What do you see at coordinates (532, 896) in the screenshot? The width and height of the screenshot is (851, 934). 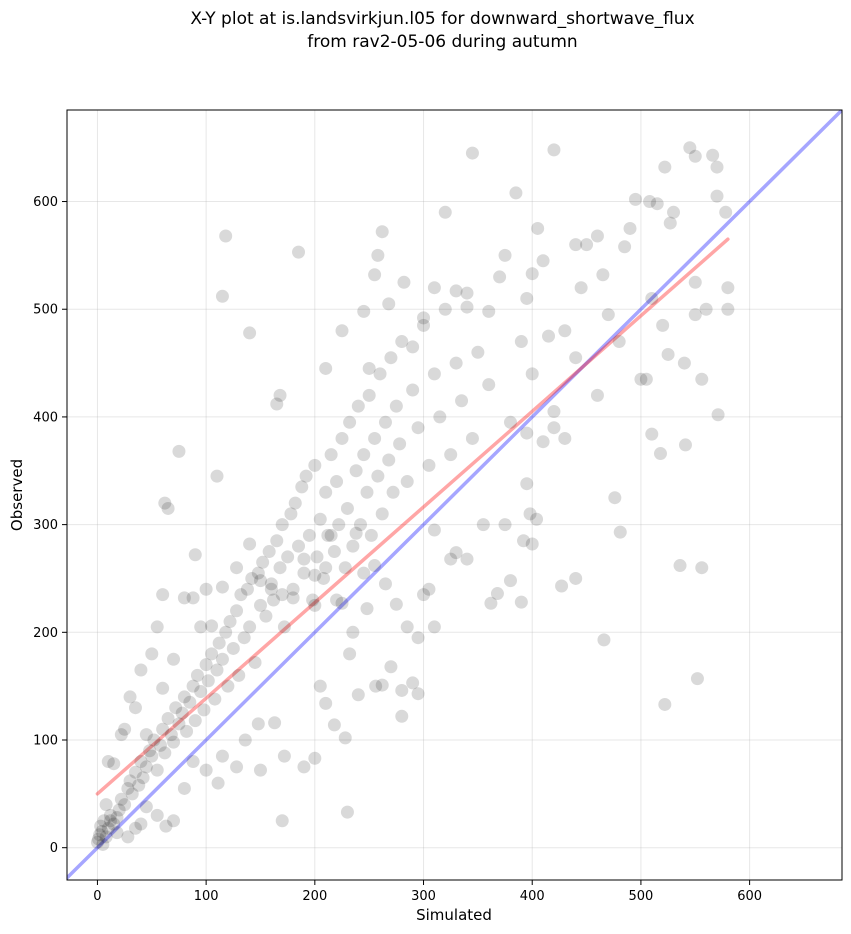 I see `x-tick-label: 400` at bounding box center [532, 896].